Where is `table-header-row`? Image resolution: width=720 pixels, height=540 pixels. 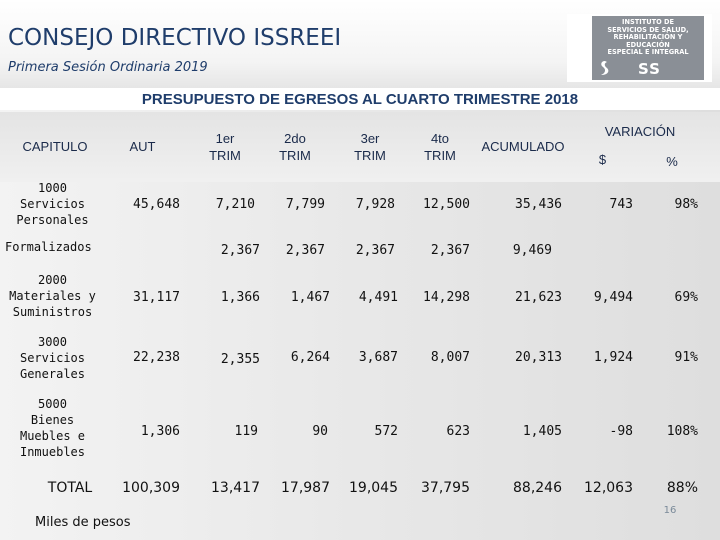
table-header-row is located at coordinates (360, 147).